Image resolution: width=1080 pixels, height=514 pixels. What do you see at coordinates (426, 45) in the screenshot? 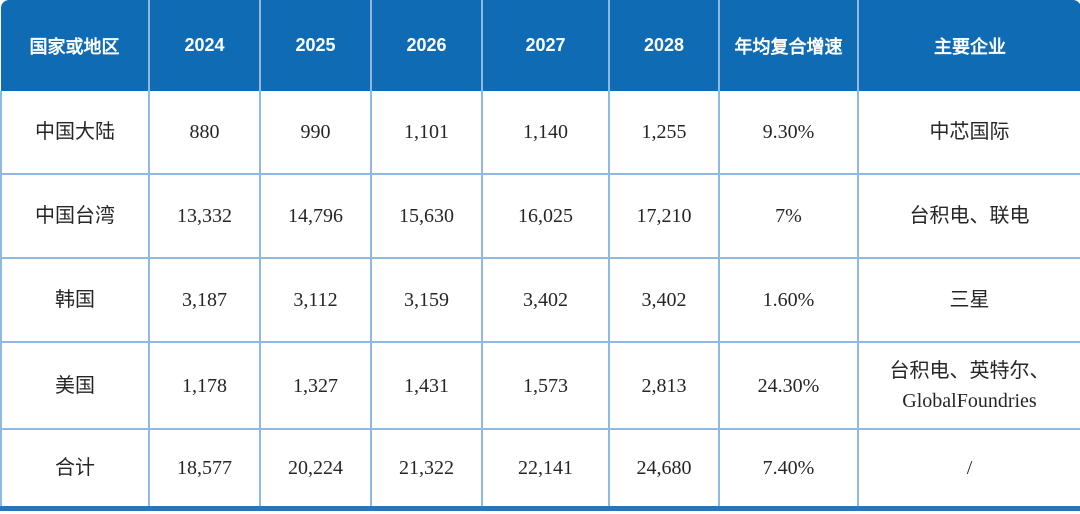
I see `column-header-2026: 2026` at bounding box center [426, 45].